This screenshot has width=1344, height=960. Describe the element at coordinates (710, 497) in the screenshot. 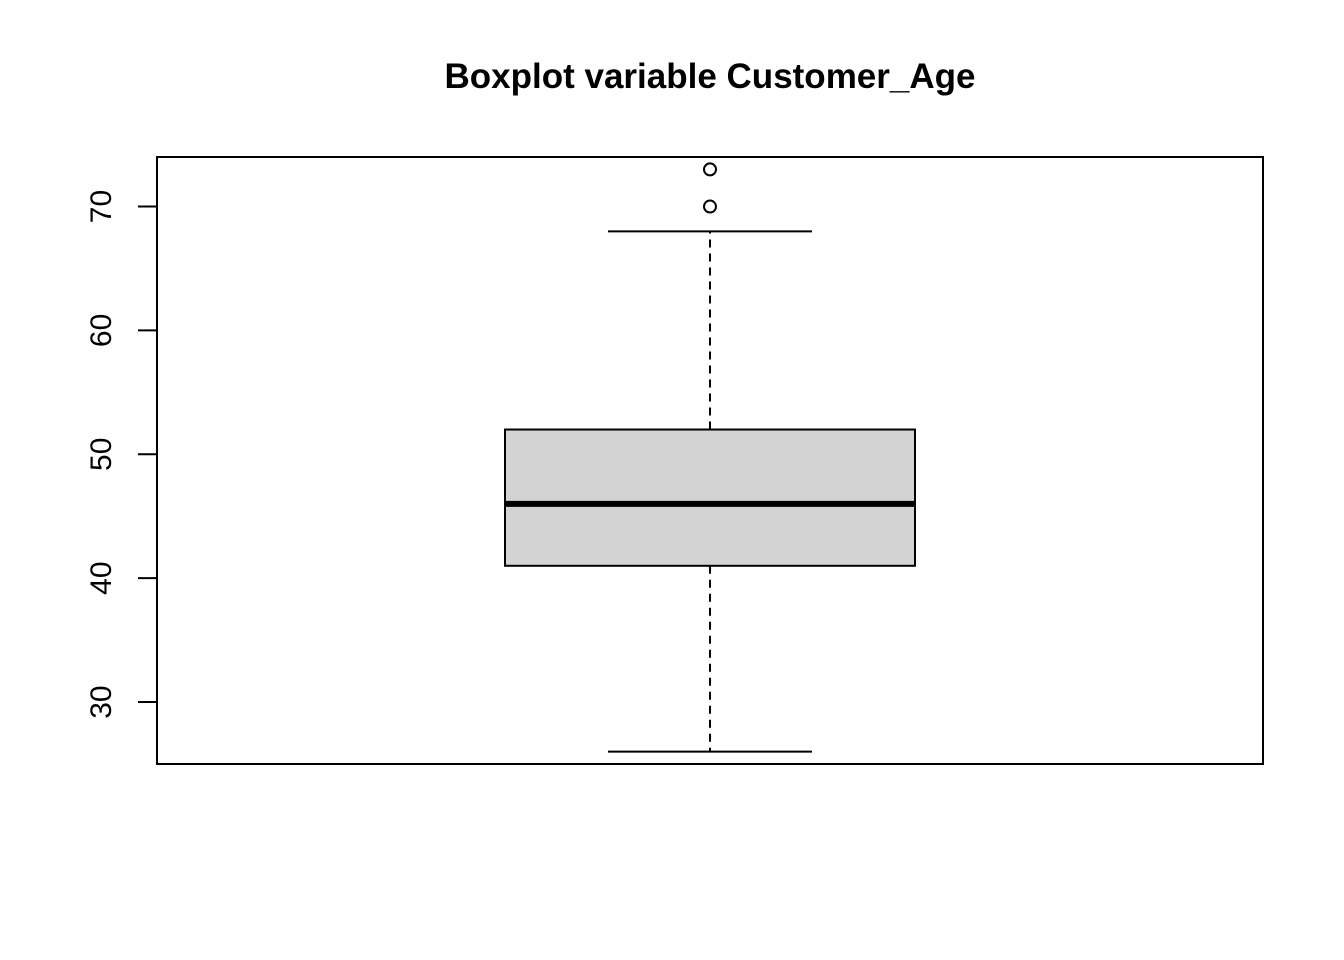

I see `iqr-box` at that location.